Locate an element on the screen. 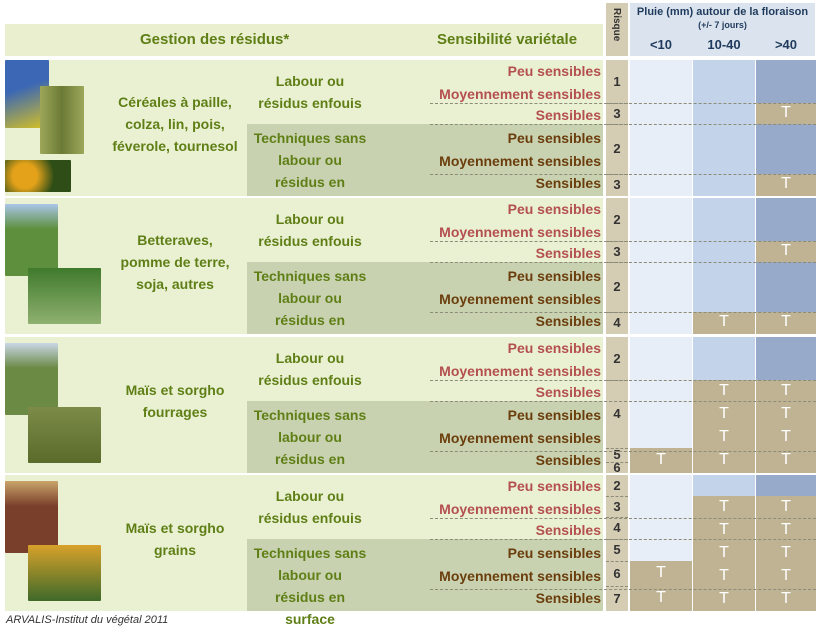 This screenshot has width=820, height=635. risk-level: 4 is located at coordinates (617, 322).